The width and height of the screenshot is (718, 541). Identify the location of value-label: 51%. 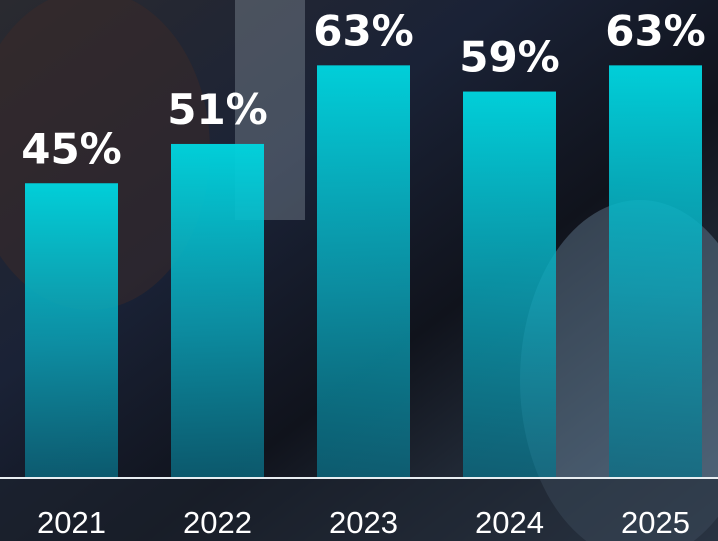
(217, 109).